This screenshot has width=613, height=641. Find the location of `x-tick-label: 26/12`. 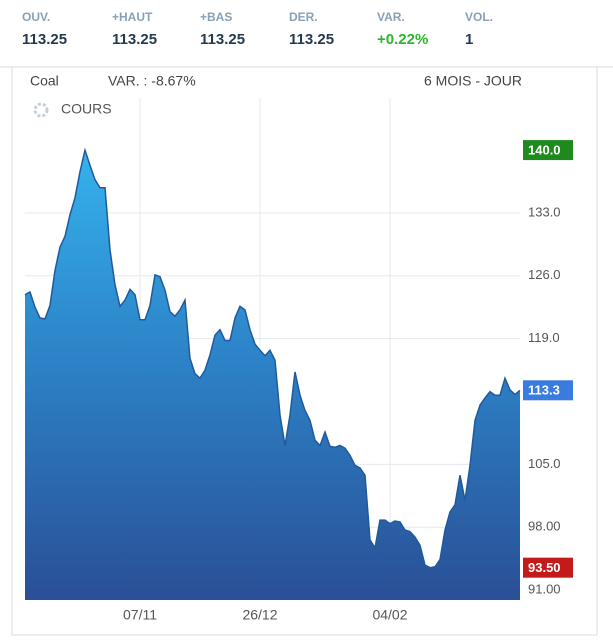

x-tick-label: 26/12 is located at coordinates (259, 615).